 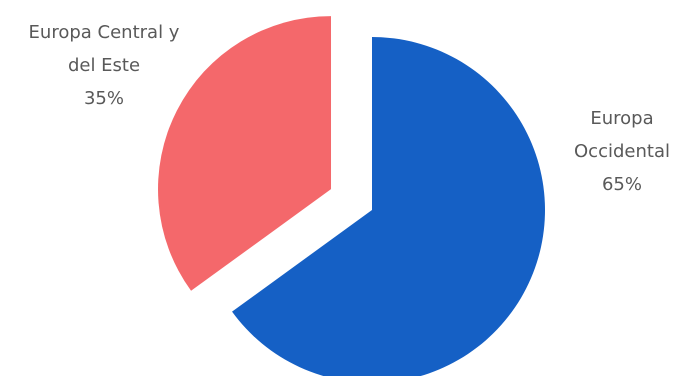 What do you see at coordinates (104, 98) in the screenshot?
I see `slice-1-percent-label: 35%` at bounding box center [104, 98].